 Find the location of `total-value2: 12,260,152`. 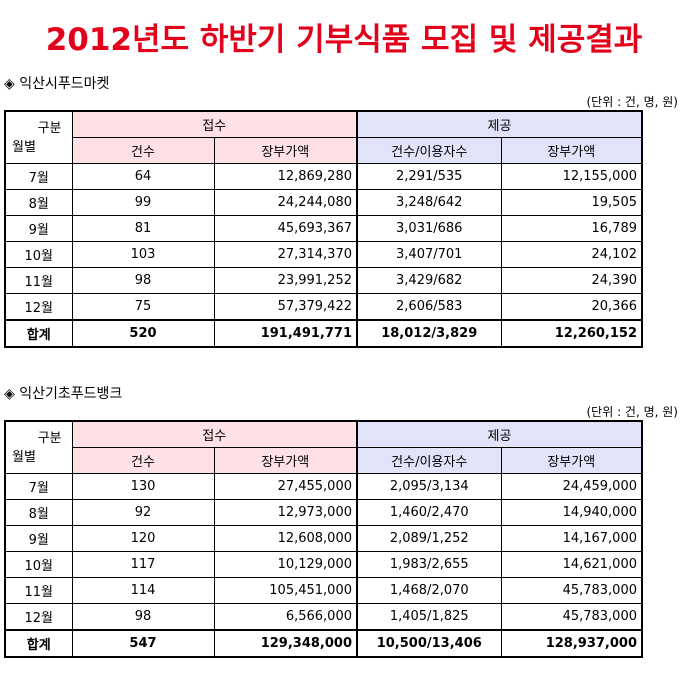

total-value2: 12,260,152 is located at coordinates (571, 333).